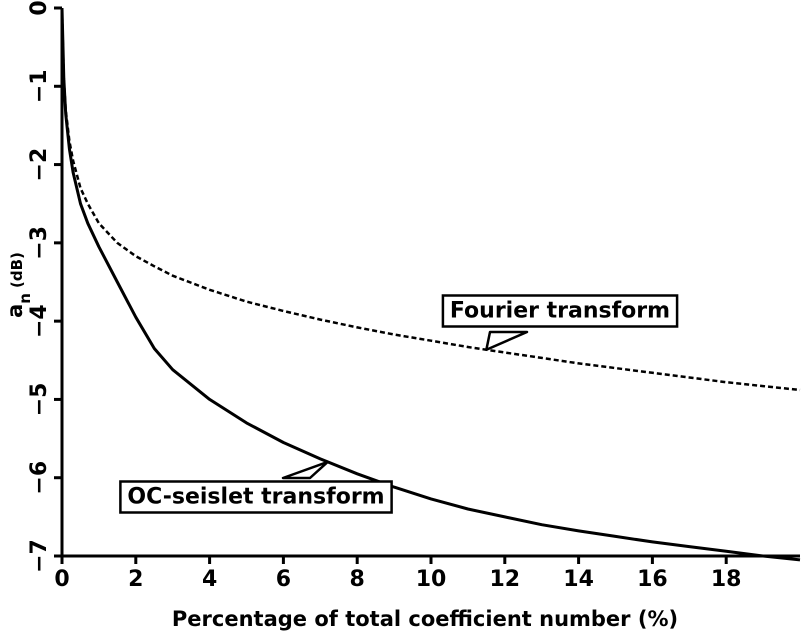 This screenshot has height=633, width=801. Describe the element at coordinates (39, 556) in the screenshot. I see `y-tick-label: −7` at that location.